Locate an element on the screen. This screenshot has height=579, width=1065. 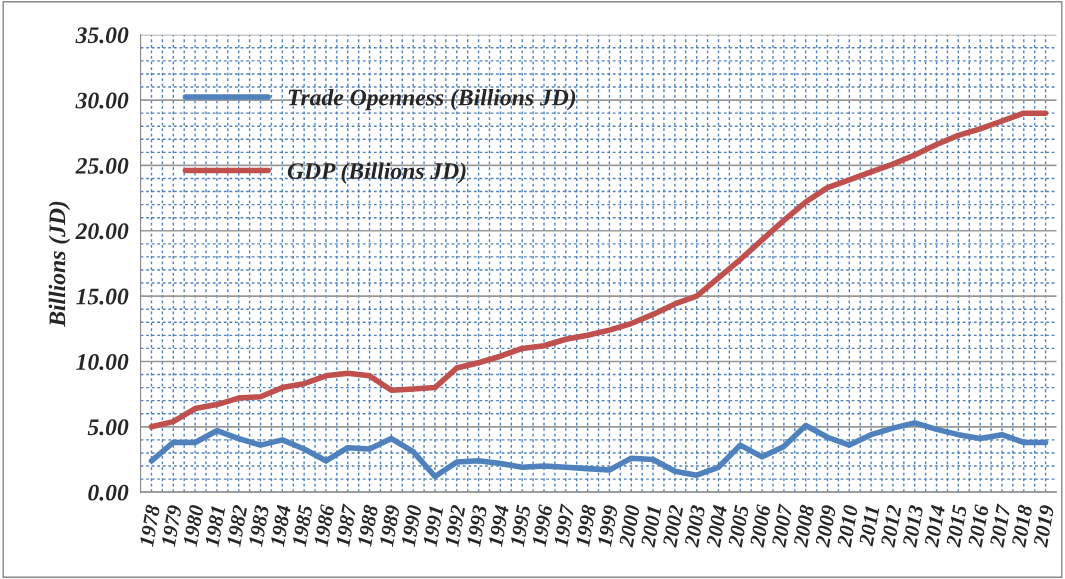
x-tick-label: 1984 is located at coordinates (280, 526).